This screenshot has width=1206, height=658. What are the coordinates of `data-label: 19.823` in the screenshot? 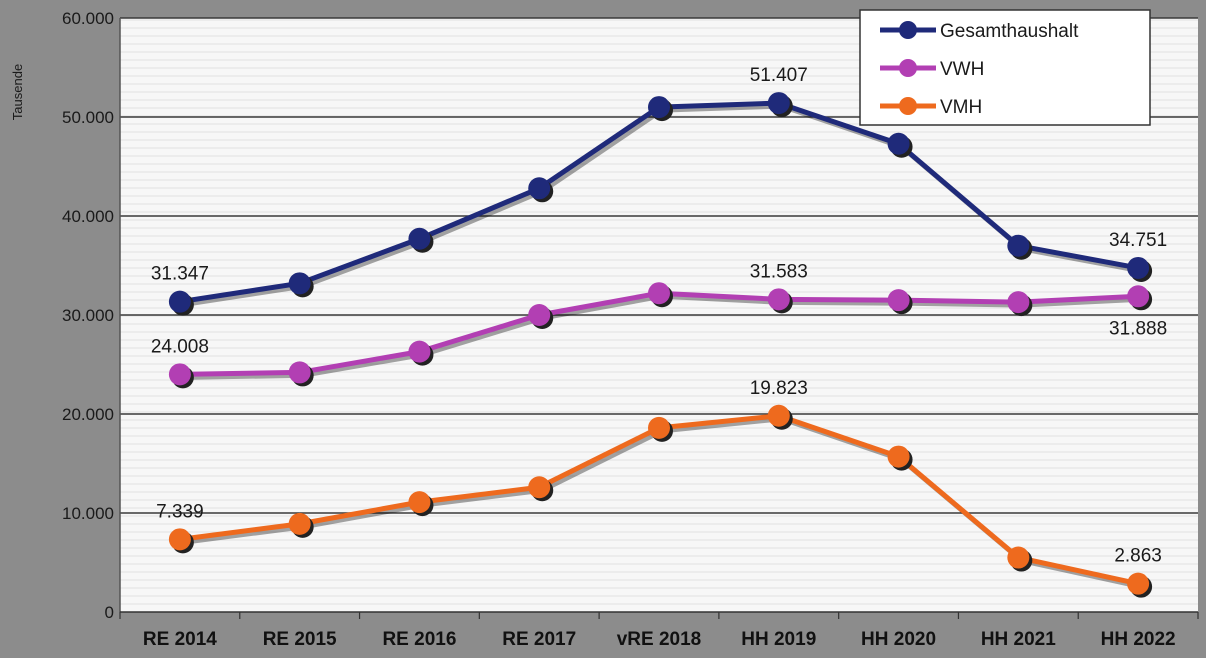 It's located at (779, 388).